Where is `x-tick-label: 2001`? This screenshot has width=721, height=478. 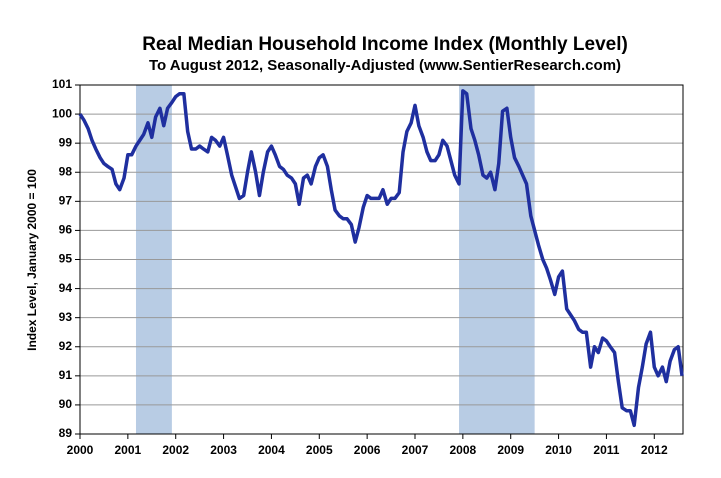
x-tick-label: 2001 is located at coordinates (128, 450).